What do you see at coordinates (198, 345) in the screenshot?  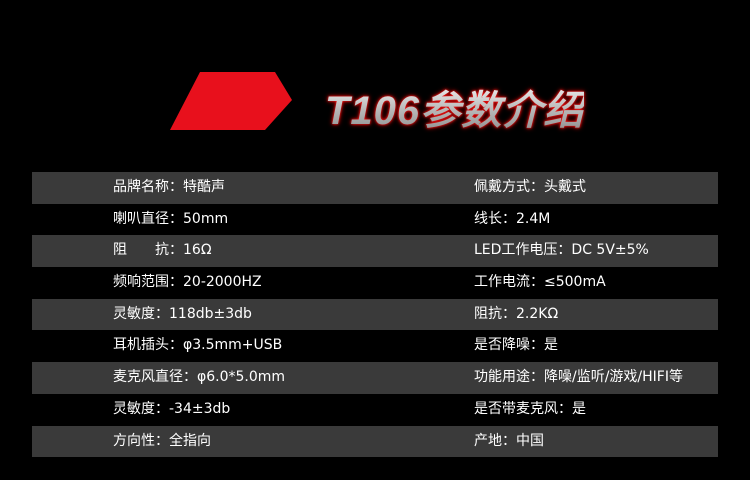 I see `spec-left: 耳机插头：φ3.5mm+USB` at bounding box center [198, 345].